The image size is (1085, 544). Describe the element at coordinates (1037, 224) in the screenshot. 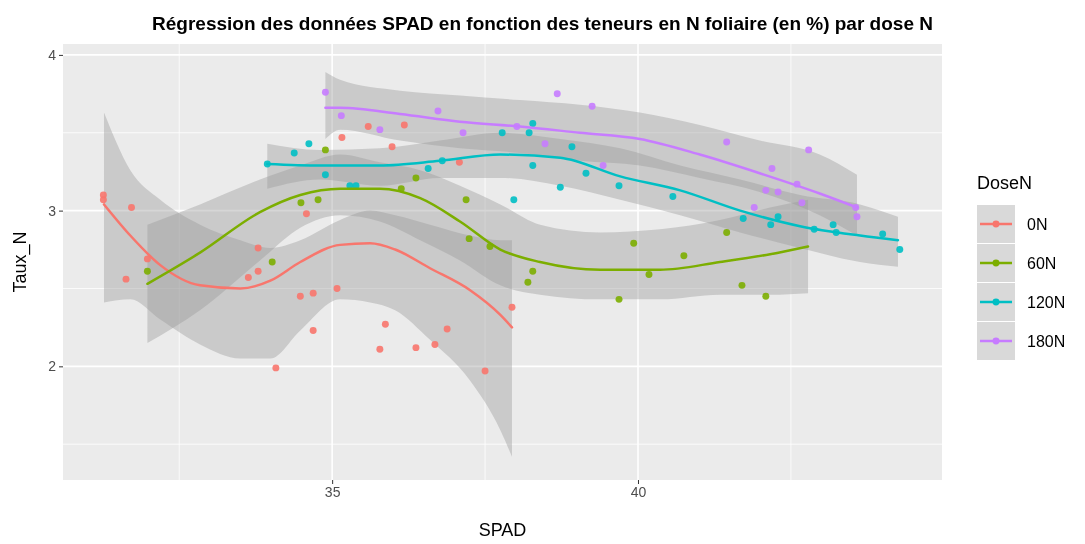

I see `legend-label: 0N` at that location.